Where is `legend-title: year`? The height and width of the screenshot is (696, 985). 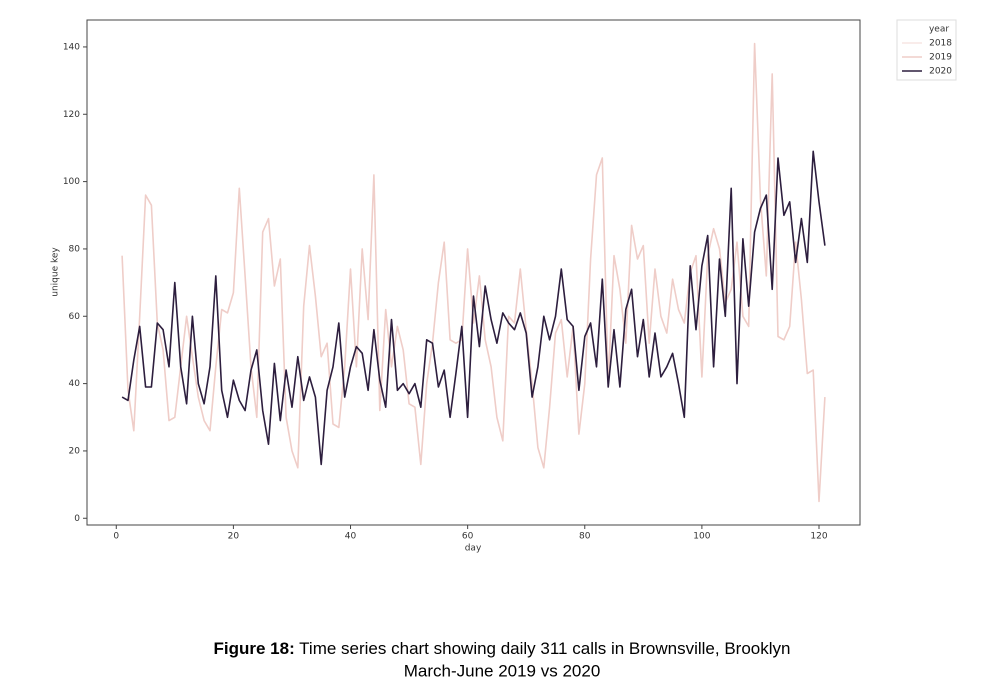
legend-title: year is located at coordinates (939, 30).